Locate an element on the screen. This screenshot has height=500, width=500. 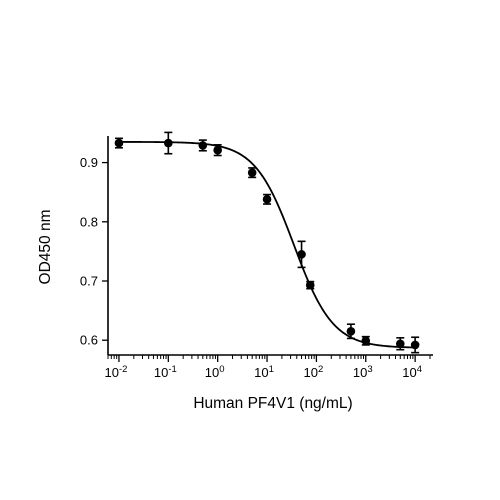
y-tick-label: 0.8 is located at coordinates (89, 221).